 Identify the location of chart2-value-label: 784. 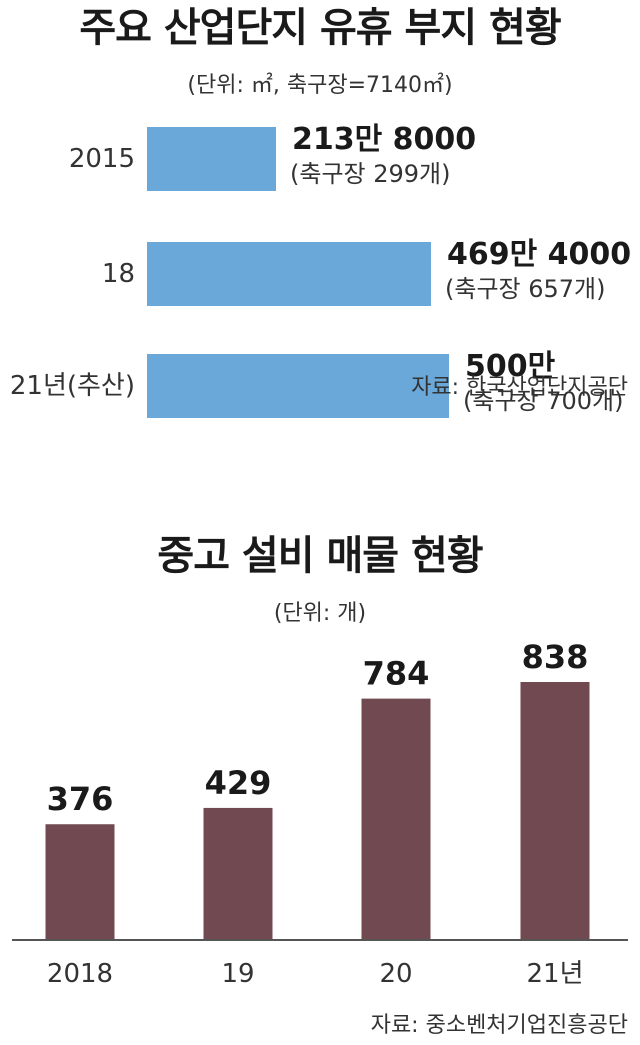
(396, 674).